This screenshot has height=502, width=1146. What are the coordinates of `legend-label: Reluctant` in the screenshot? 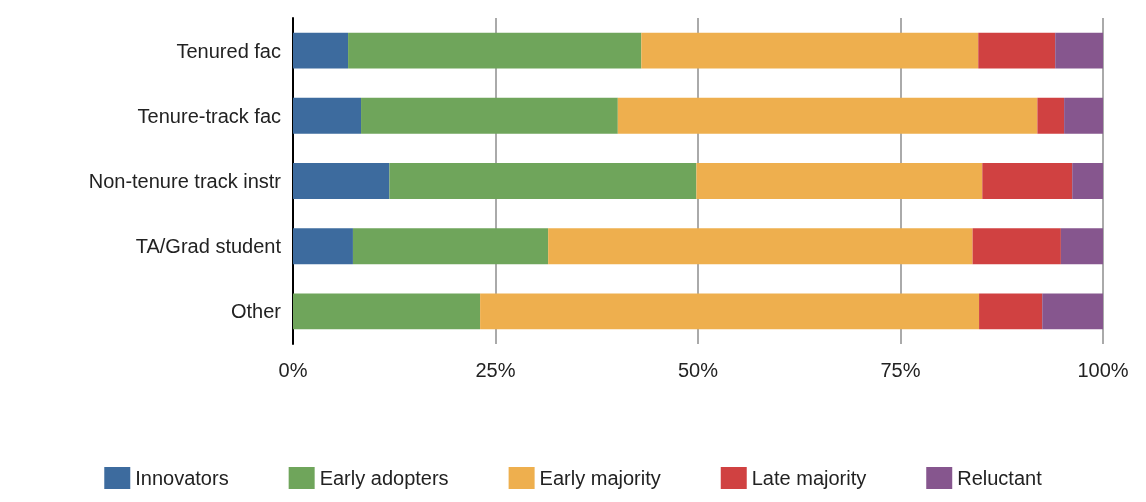 It's located at (1000, 478).